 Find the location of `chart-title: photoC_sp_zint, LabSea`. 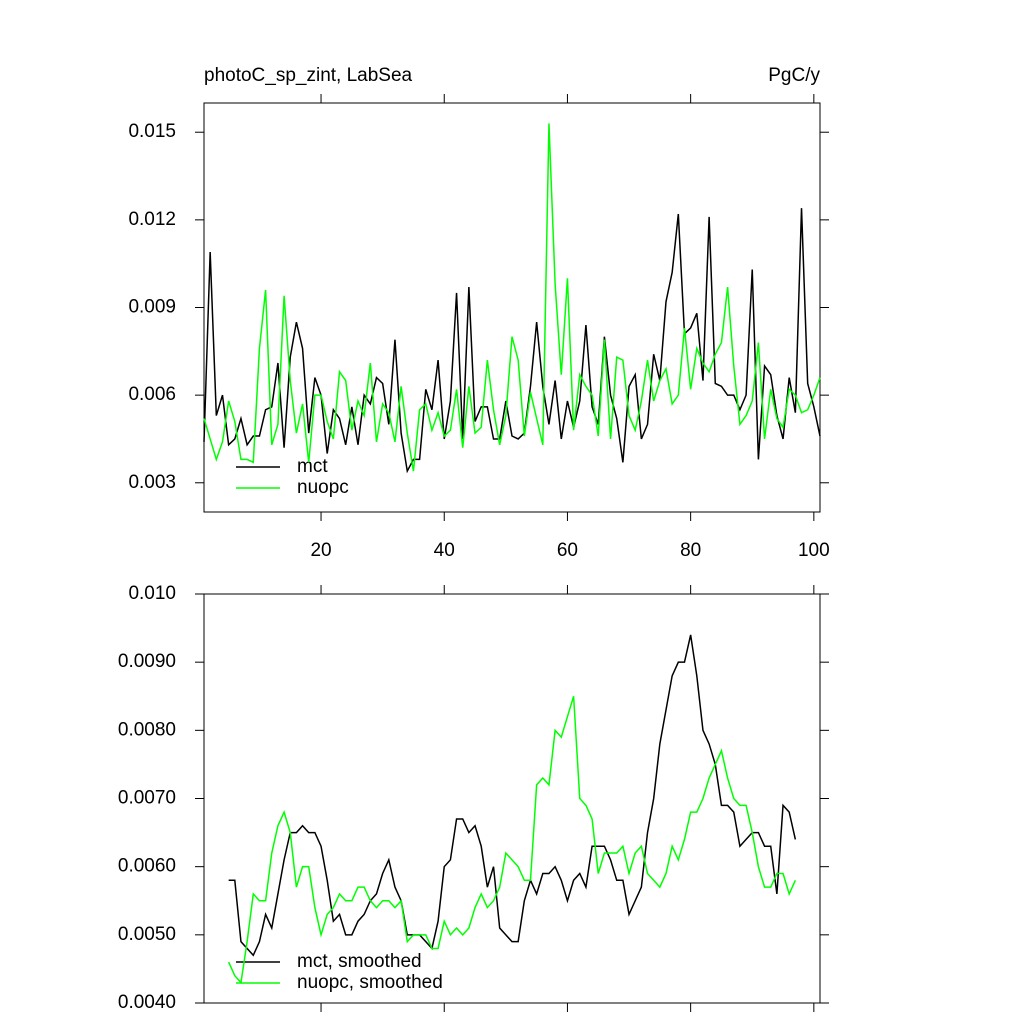

chart-title: photoC_sp_zint, LabSea is located at coordinates (308, 75).